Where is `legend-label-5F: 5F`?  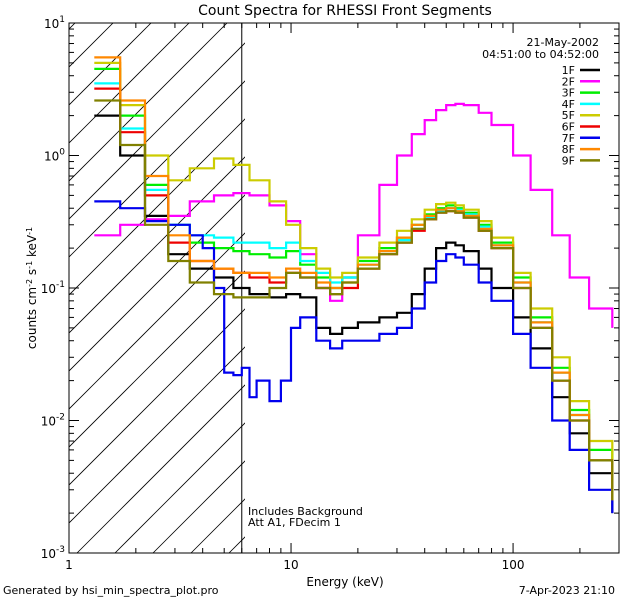
legend-label-5F: 5F is located at coordinates (568, 115).